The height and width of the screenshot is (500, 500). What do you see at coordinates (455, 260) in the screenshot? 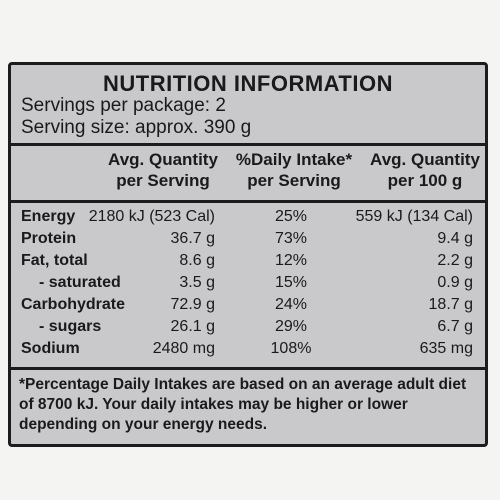
I see `per-100g-value: 2.2 g` at bounding box center [455, 260].